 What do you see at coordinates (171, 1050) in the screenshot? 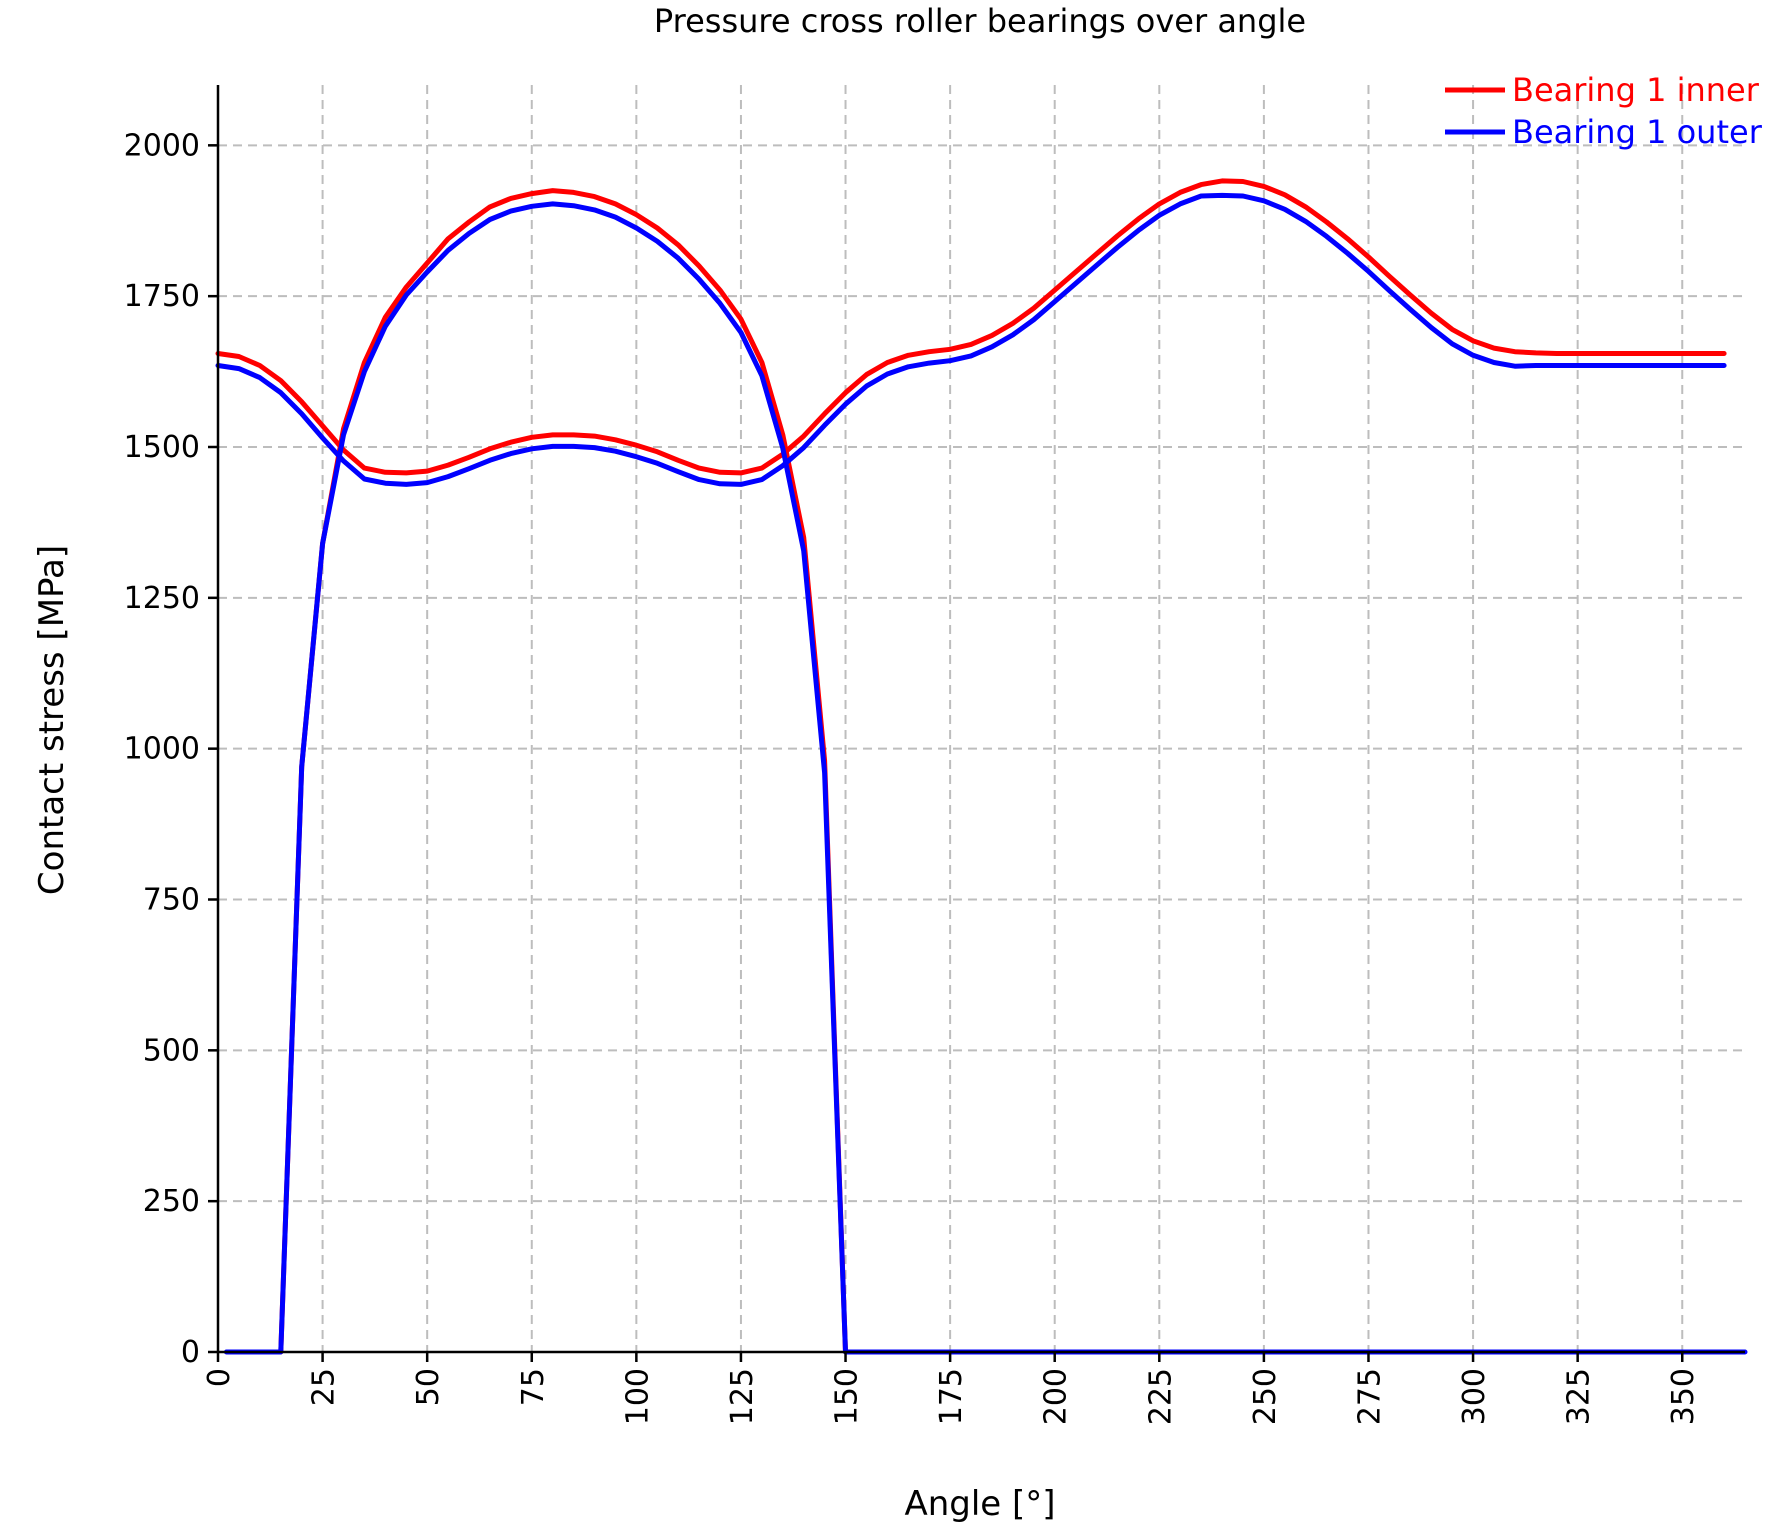
I see `y-tick-label: 500` at bounding box center [171, 1050].